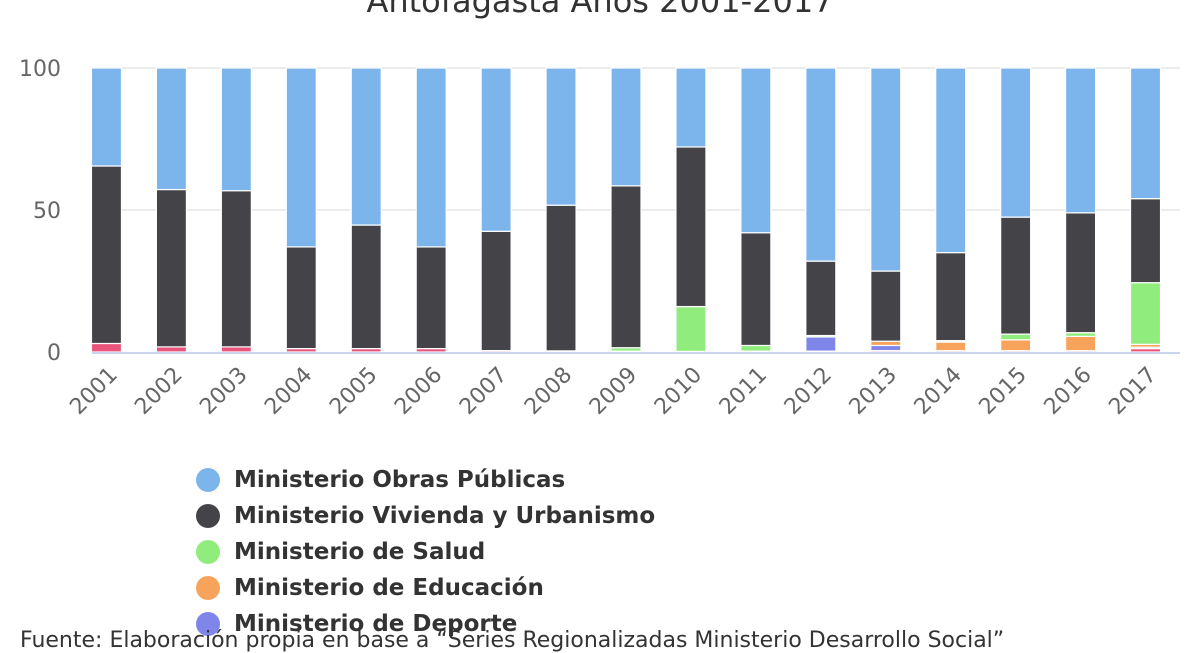 The width and height of the screenshot is (1200, 653). Describe the element at coordinates (360, 552) in the screenshot. I see `legend-label: Ministerio de Salud` at that location.